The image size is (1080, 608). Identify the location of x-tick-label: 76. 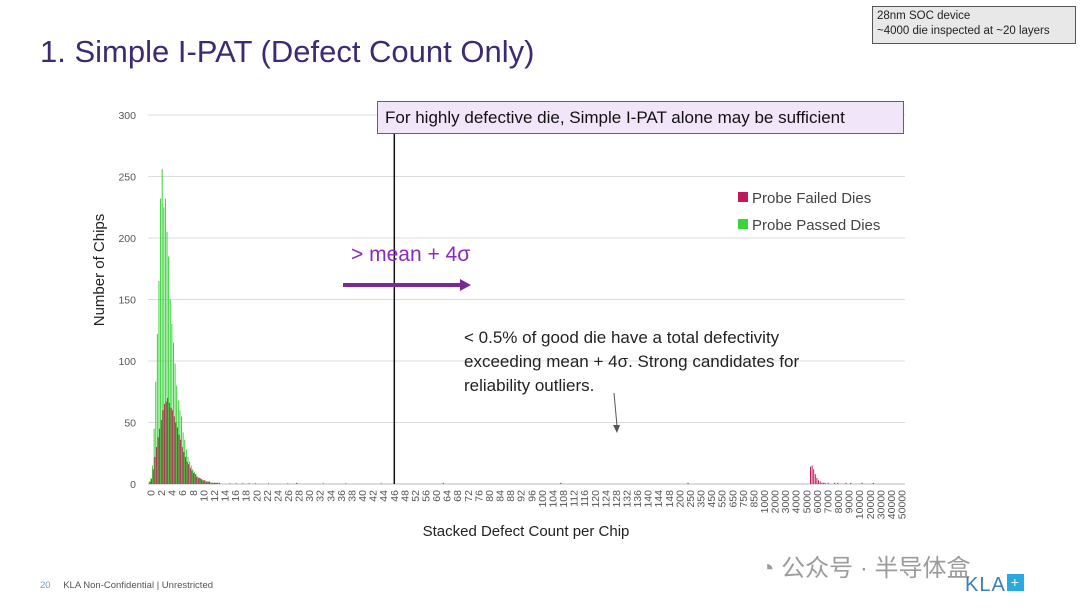
(479, 496).